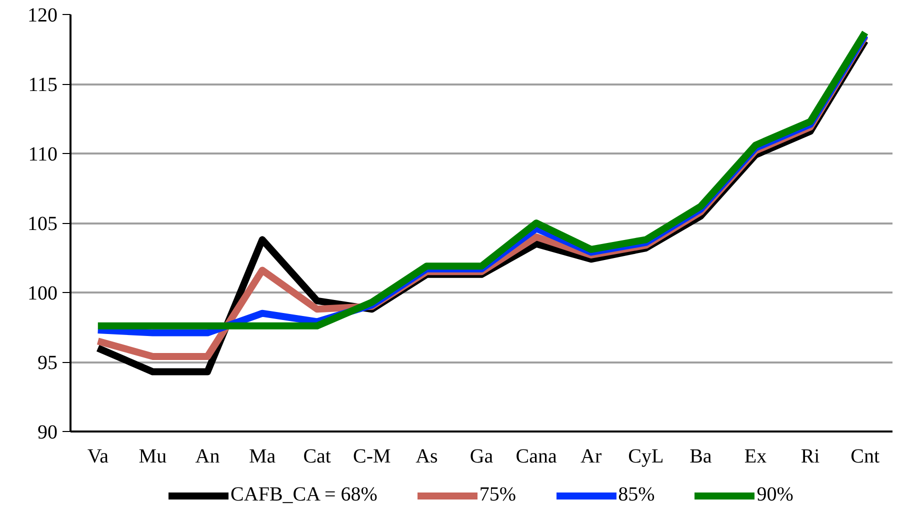 The image size is (907, 530). Describe the element at coordinates (701, 457) in the screenshot. I see `x-tick-label: Ba` at that location.